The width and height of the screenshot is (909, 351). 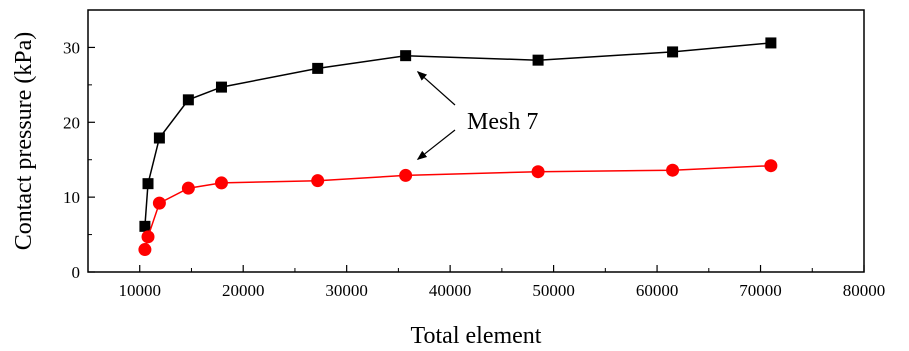 I want to click on annotation-mesh-7: Mesh 7, so click(x=502, y=122).